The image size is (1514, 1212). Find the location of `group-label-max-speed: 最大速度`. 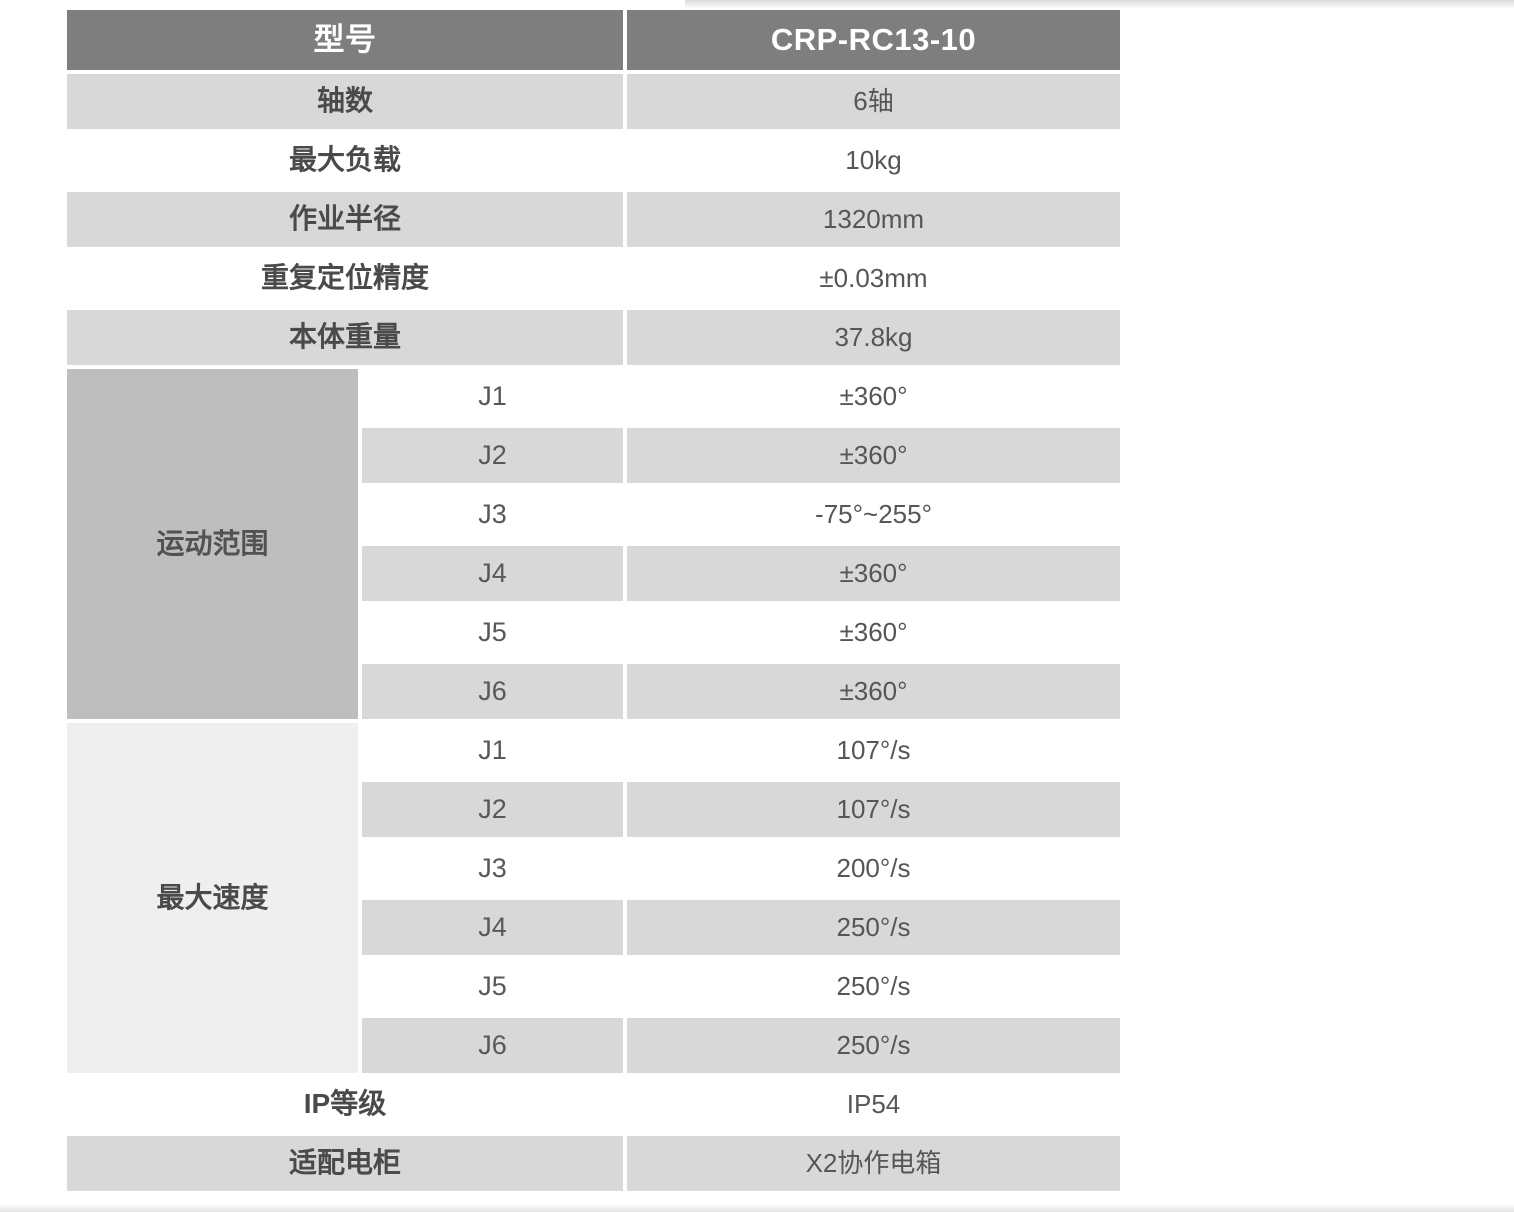

group-label-max-speed: 最大速度 is located at coordinates (212, 898).